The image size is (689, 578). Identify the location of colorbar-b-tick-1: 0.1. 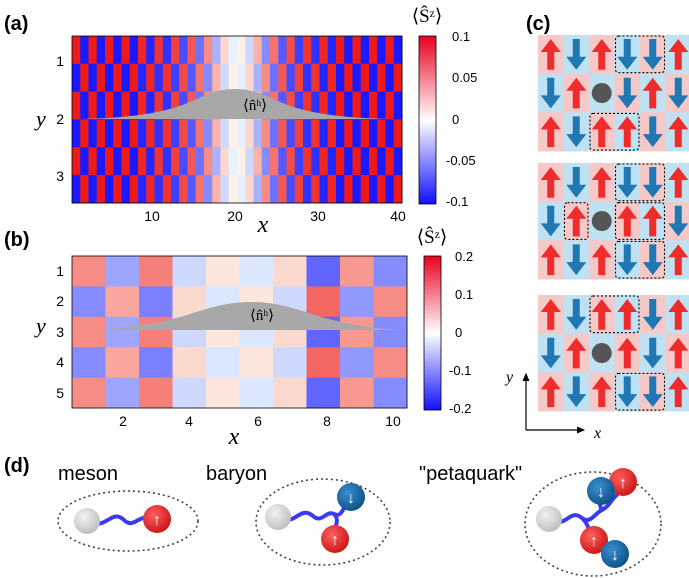
(464, 294).